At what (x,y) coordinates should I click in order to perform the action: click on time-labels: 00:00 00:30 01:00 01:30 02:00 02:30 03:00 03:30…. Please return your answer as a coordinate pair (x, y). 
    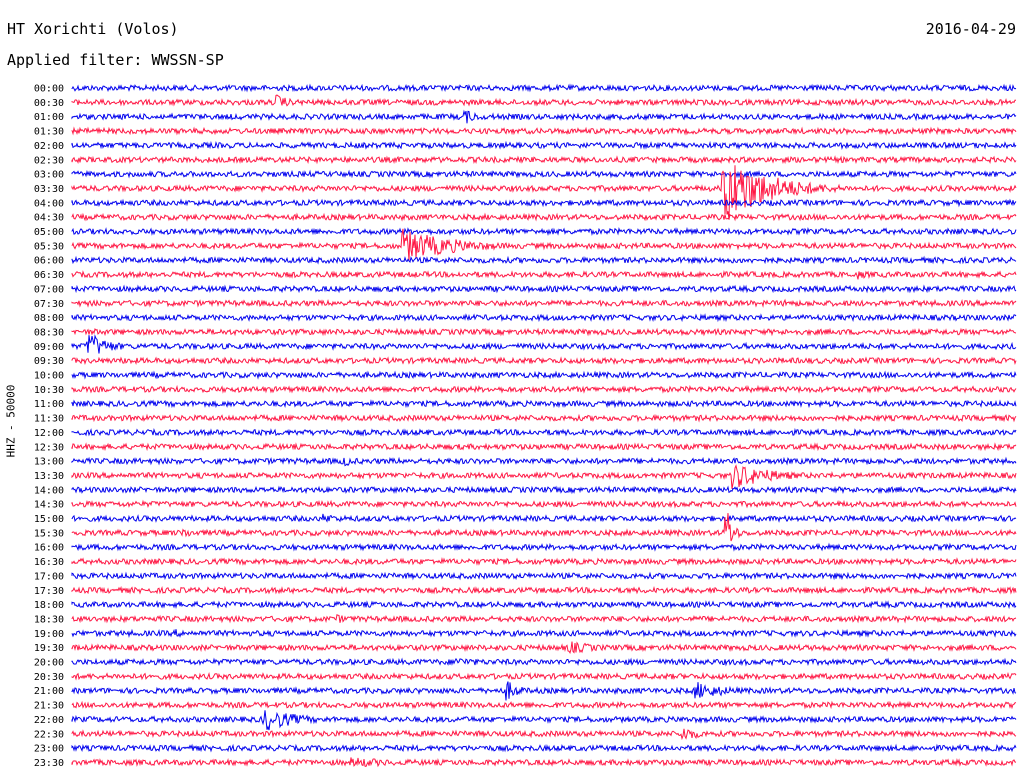
    Looking at the image, I should click on (49, 426).